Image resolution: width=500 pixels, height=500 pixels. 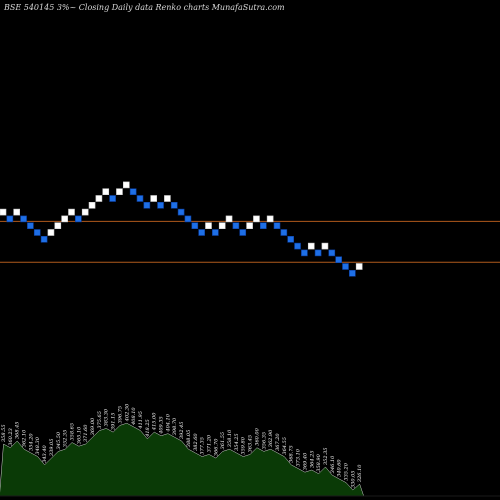 What do you see at coordinates (203, 446) in the screenshot?
I see `volume-label: 377.35` at bounding box center [203, 446].